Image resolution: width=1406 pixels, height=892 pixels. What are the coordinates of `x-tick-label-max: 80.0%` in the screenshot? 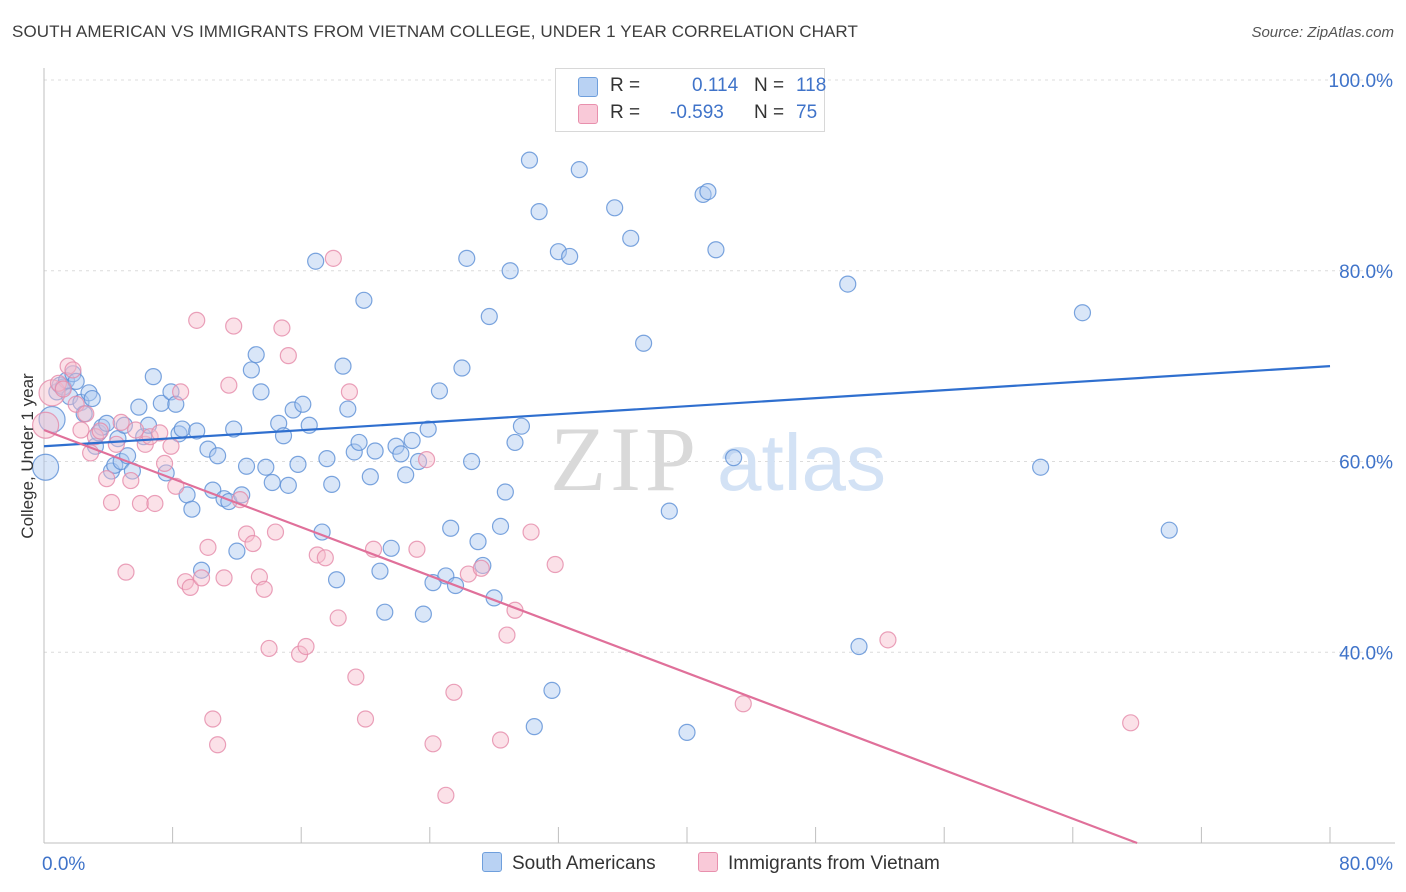 It's located at (1366, 864).